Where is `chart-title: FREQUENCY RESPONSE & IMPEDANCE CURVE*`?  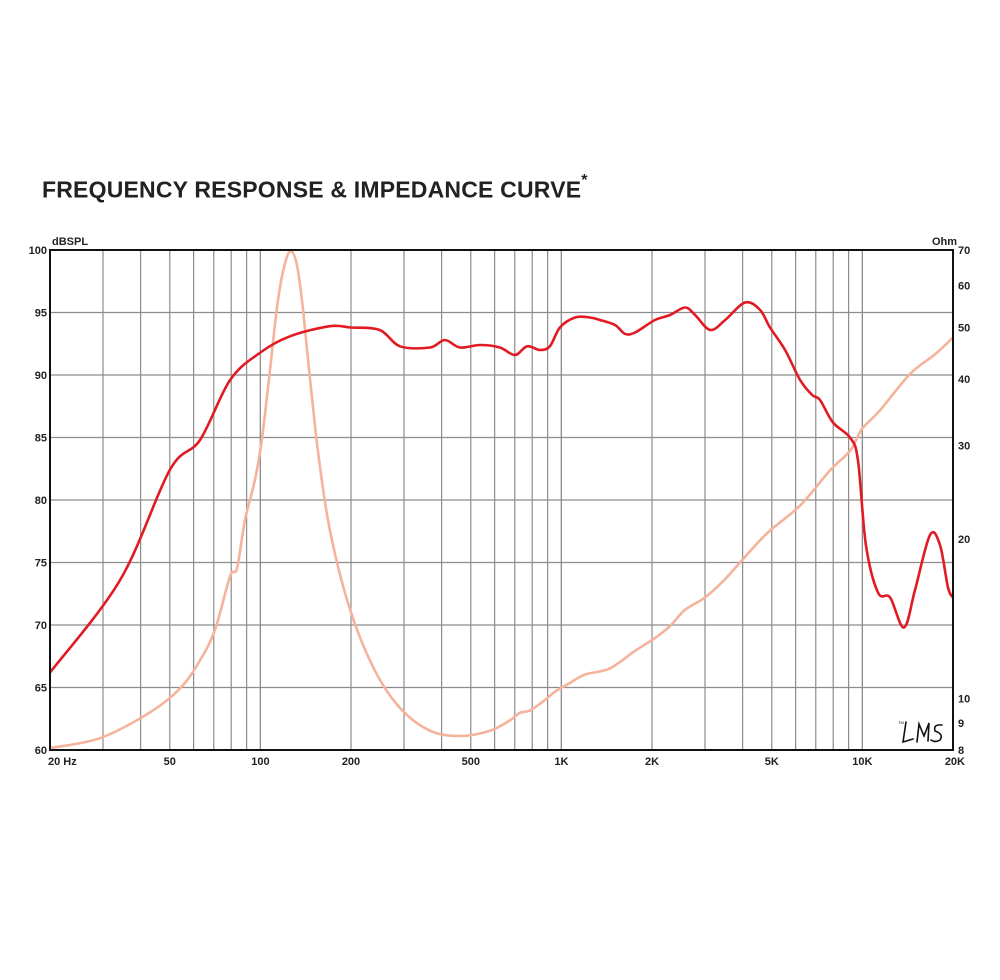
chart-title: FREQUENCY RESPONSE & IMPEDANCE CURVE* is located at coordinates (315, 188).